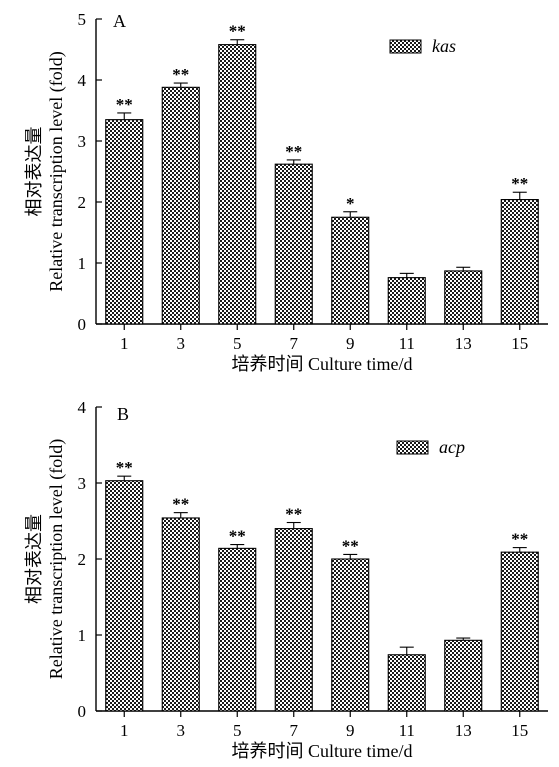 Image resolution: width=559 pixels, height=767 pixels. I want to click on panel-label: A, so click(119, 21).